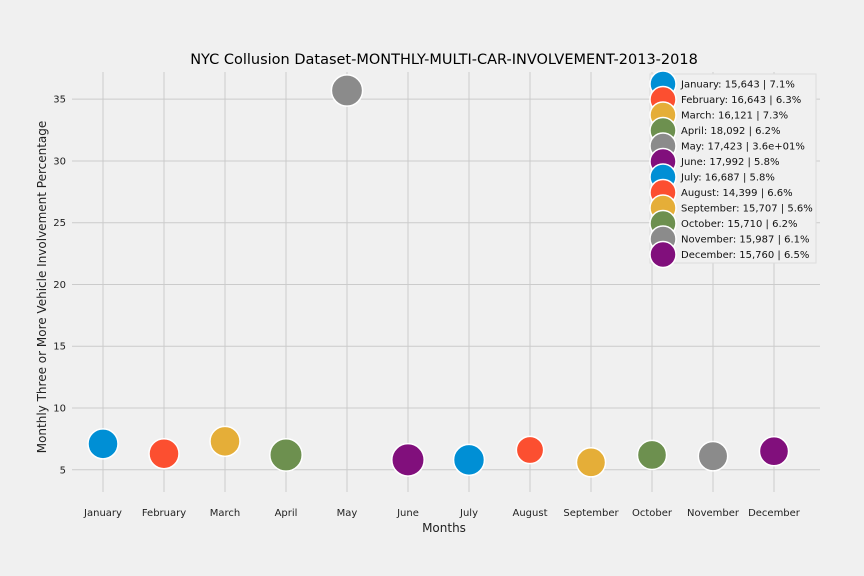 The image size is (864, 576). I want to click on x-tick-label: October, so click(652, 513).